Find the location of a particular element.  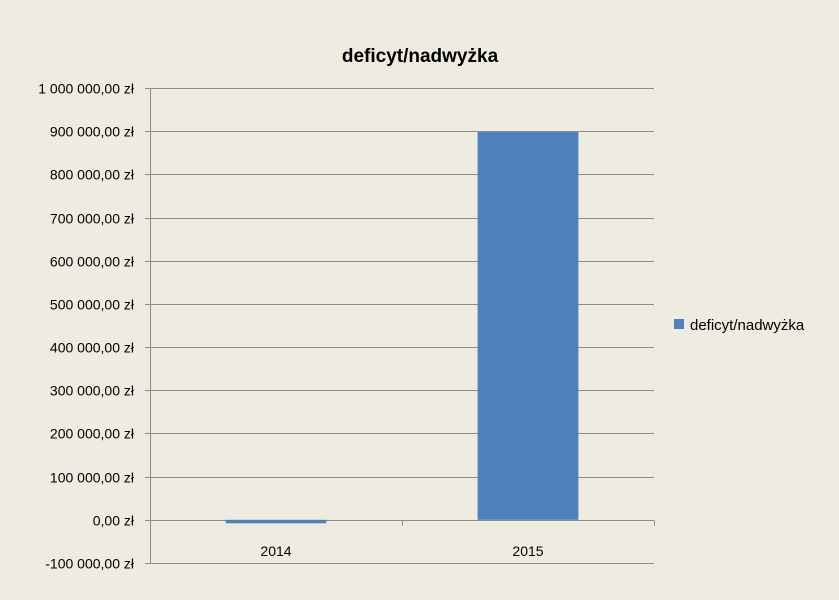

x-tick-label: 2014 is located at coordinates (275, 551).